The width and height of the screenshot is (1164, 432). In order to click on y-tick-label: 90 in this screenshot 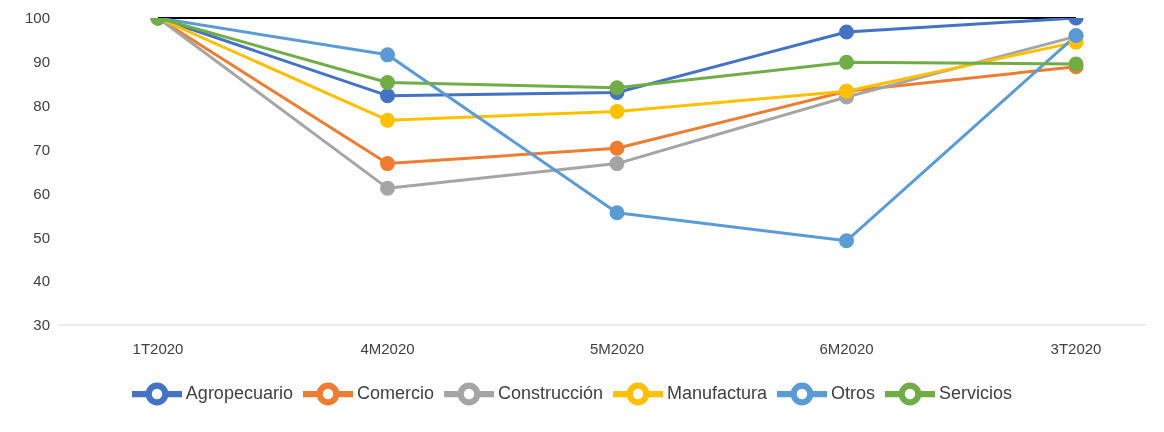, I will do `click(41, 62)`.